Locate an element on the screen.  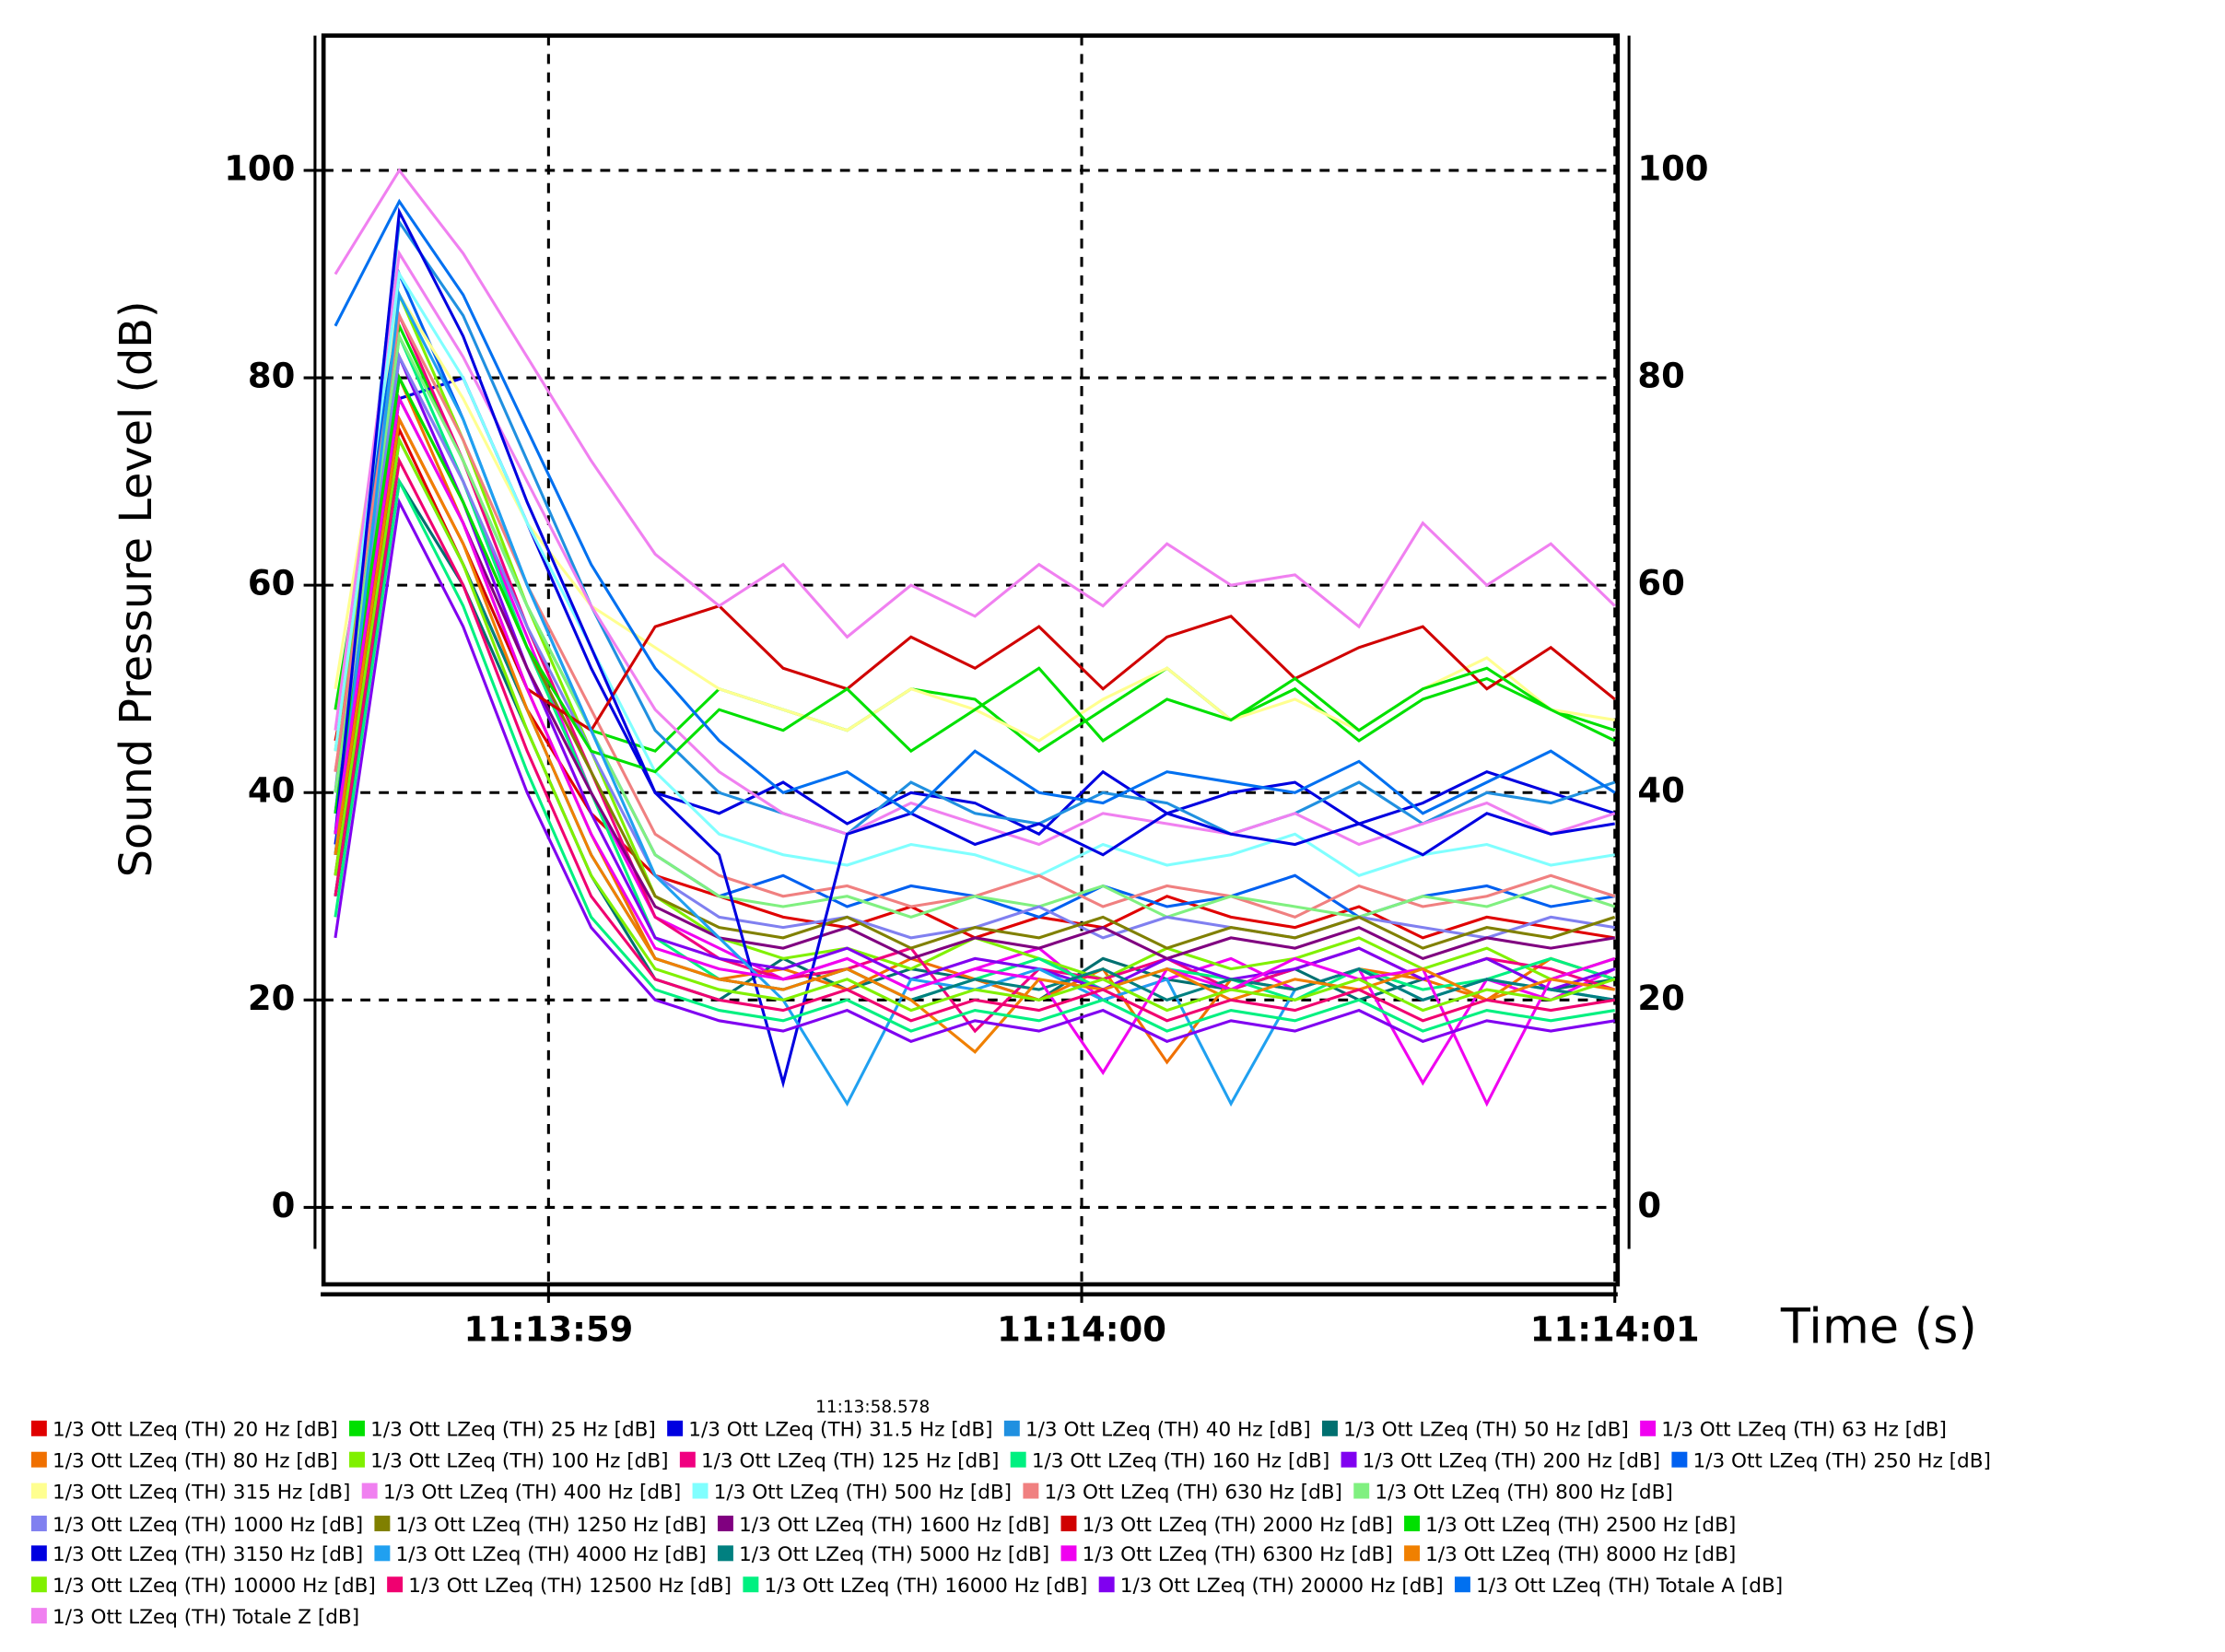
y-tick-label: 0 is located at coordinates (284, 1206).